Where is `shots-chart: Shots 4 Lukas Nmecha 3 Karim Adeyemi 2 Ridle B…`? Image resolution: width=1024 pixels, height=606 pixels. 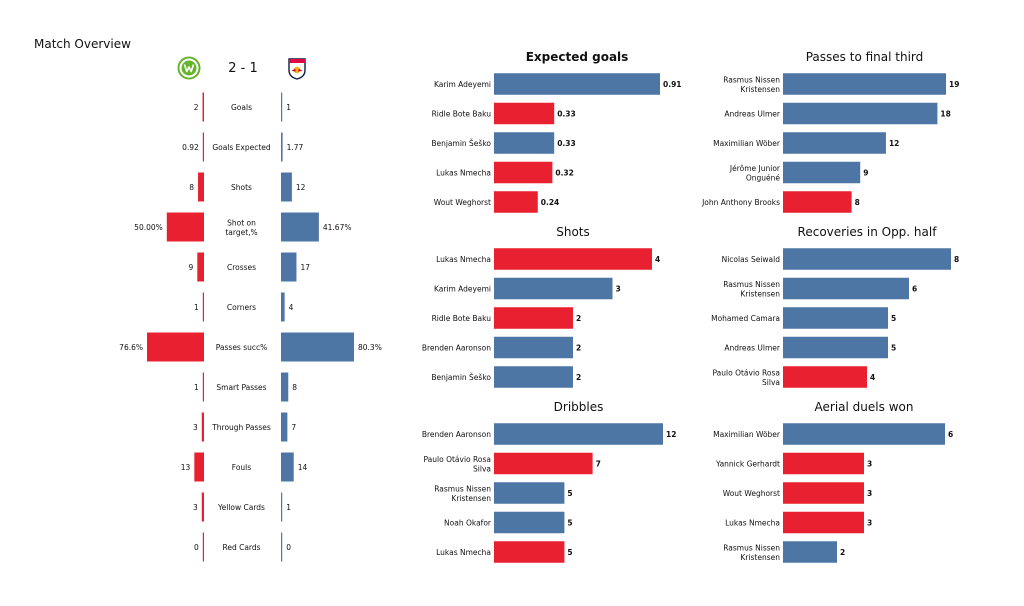 shots-chart: Shots 4 Lukas Nmecha 3 Karim Adeyemi 2 Ridle B… is located at coordinates (541, 306).